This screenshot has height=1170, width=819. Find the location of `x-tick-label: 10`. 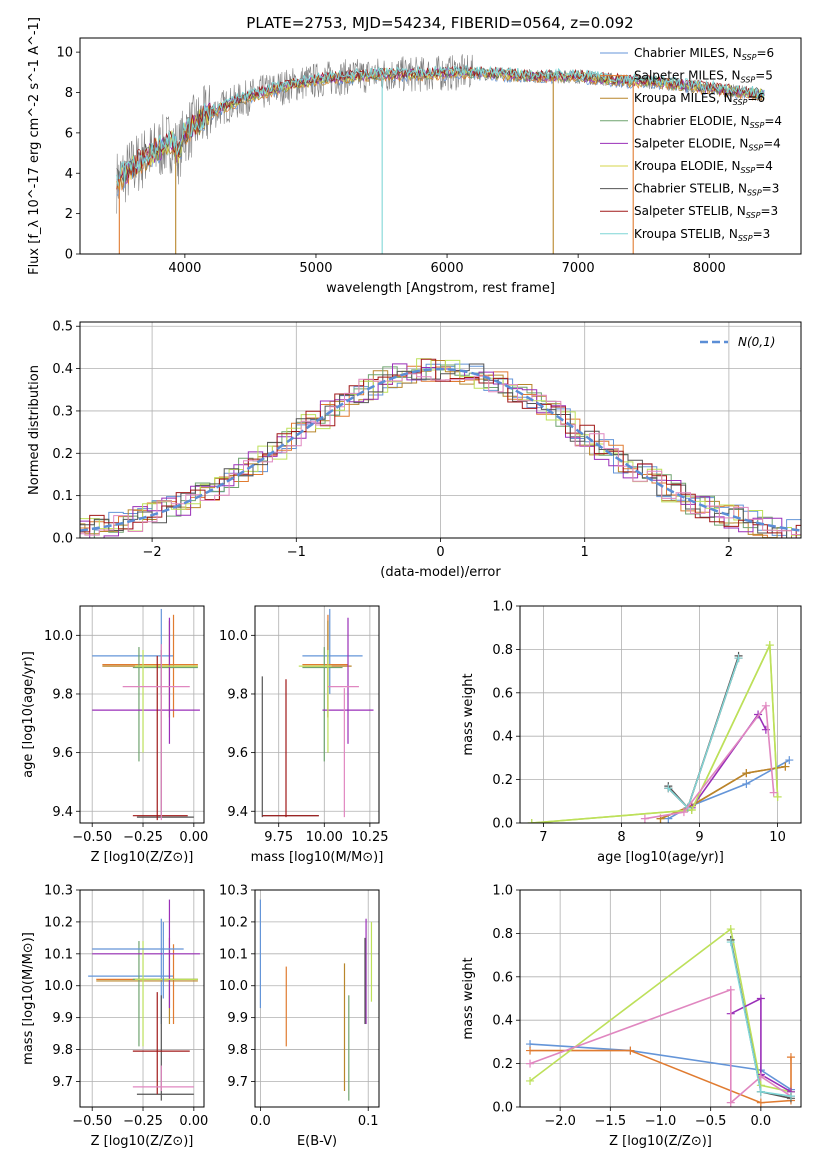

x-tick-label: 10 is located at coordinates (777, 837).